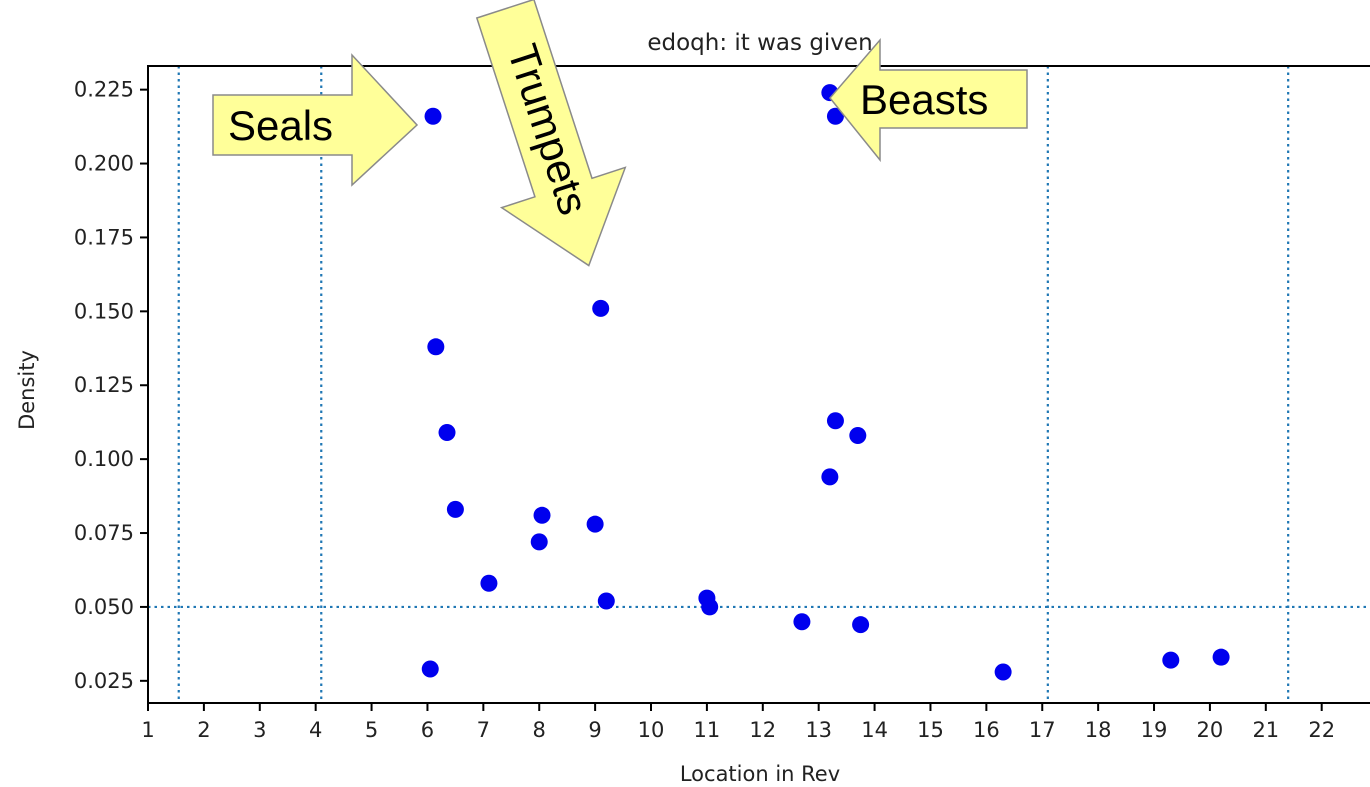  Describe the element at coordinates (1321, 730) in the screenshot. I see `x-tick-label: 22` at that location.